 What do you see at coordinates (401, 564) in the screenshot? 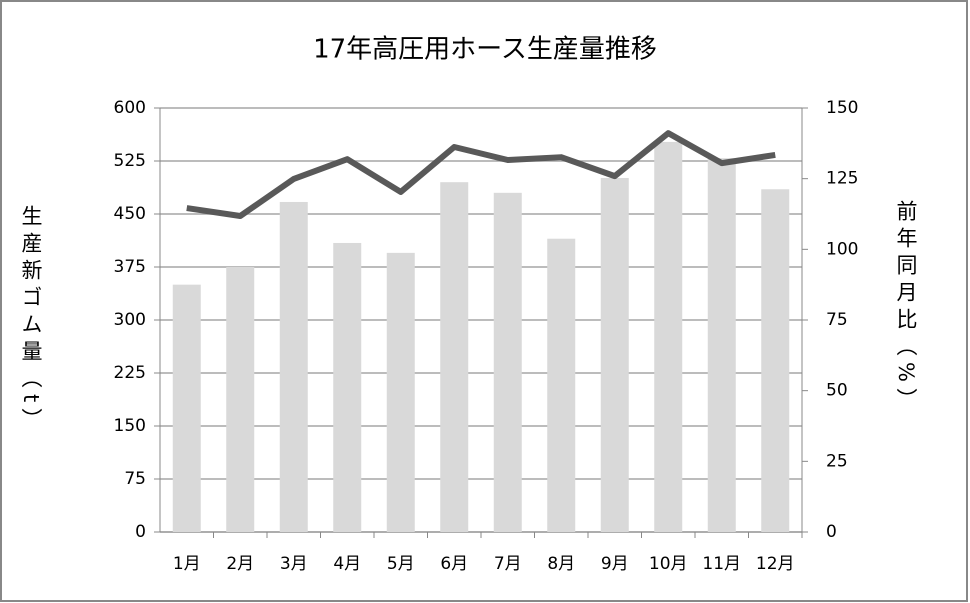
I see `x-tick-label: 5月` at bounding box center [401, 564].